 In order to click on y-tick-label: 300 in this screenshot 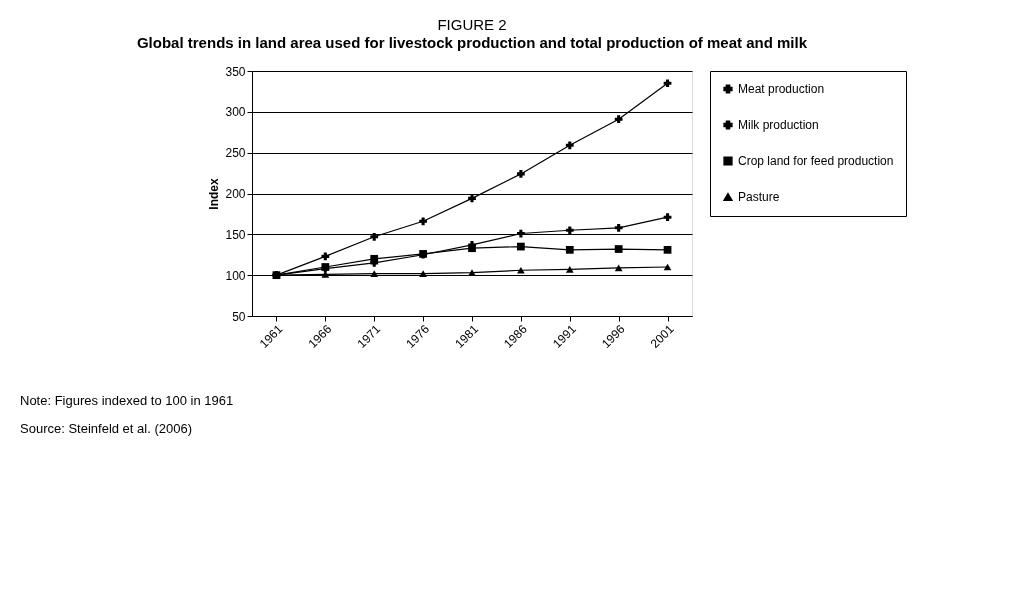, I will do `click(235, 112)`.